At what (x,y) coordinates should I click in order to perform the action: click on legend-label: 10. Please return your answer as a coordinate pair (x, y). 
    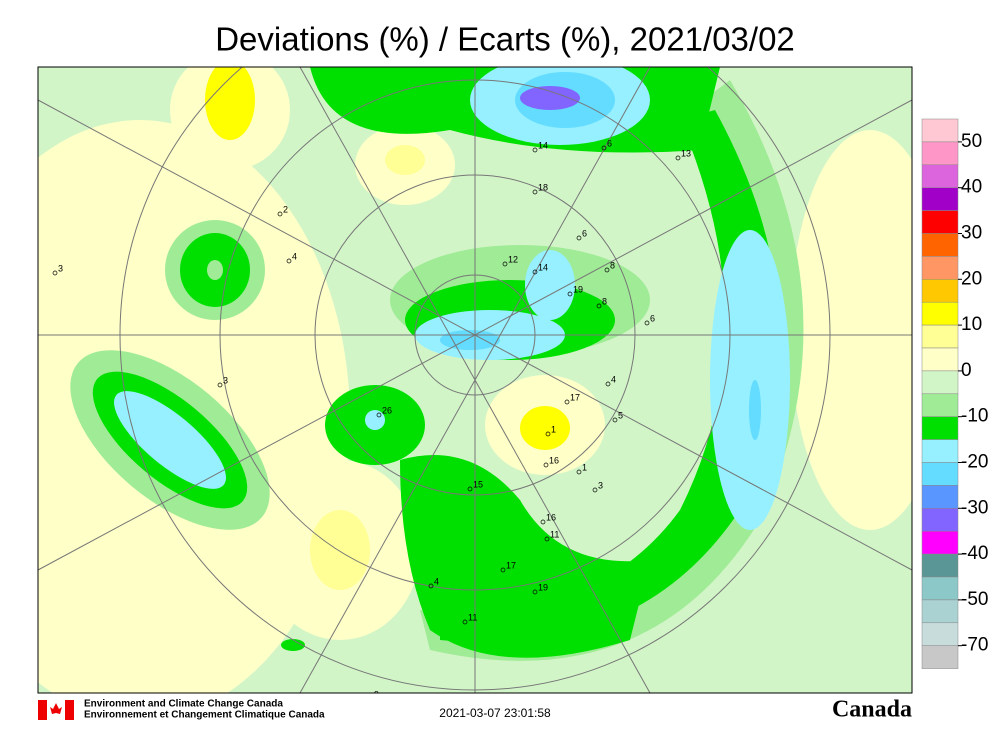
    Looking at the image, I should click on (971, 324).